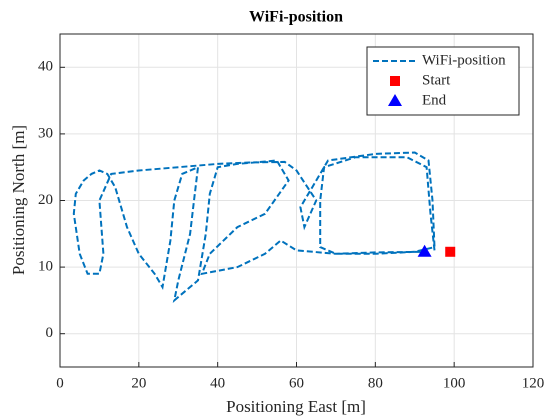 This screenshot has width=550, height=418. Describe the element at coordinates (454, 383) in the screenshot. I see `x-tick-label: 100` at that location.